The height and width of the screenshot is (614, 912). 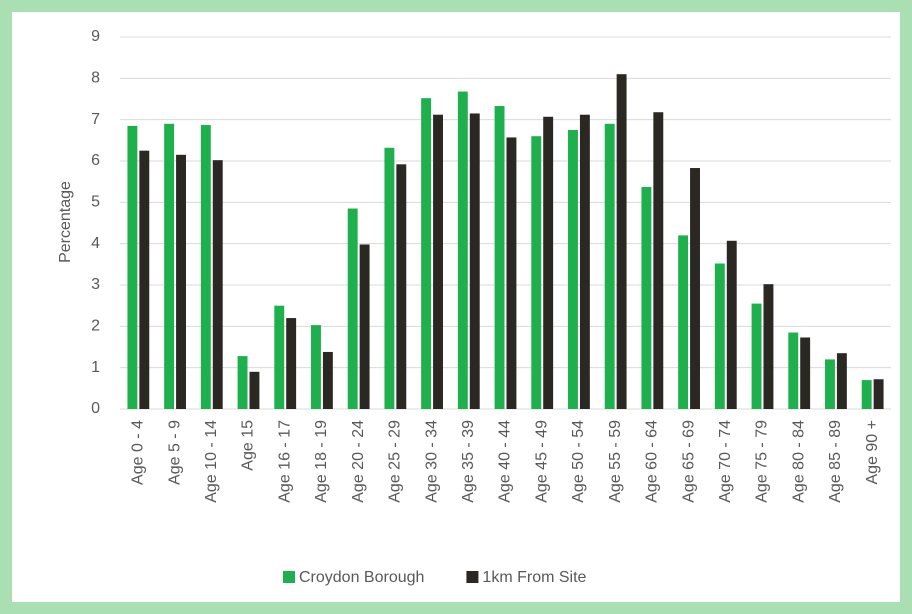 What do you see at coordinates (95, 202) in the screenshot?
I see `y-tick-label: 5` at bounding box center [95, 202].